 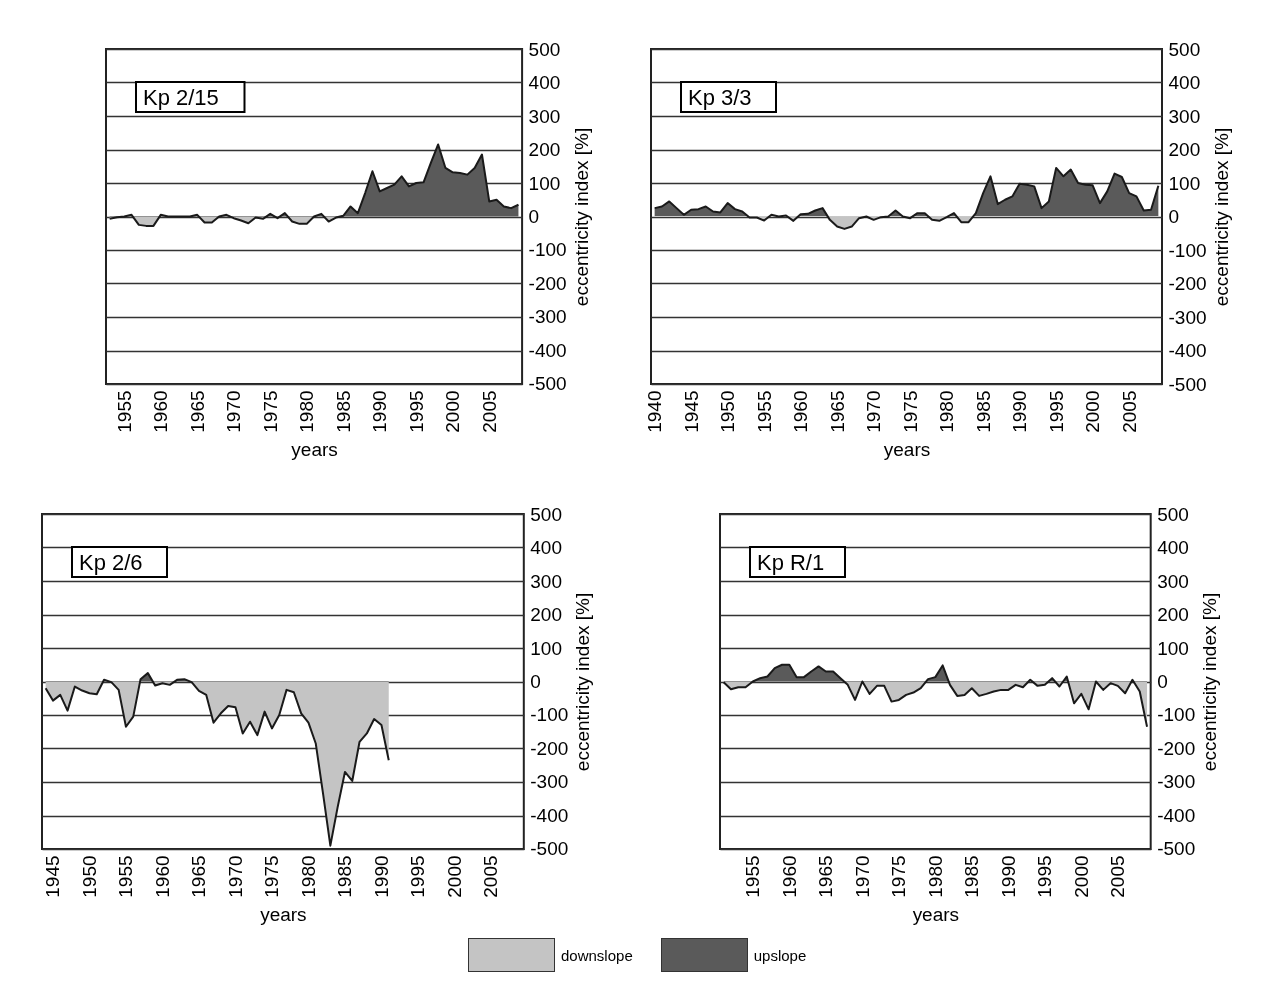 What do you see at coordinates (655, 411) in the screenshot?
I see `x-tick-label: 1940` at bounding box center [655, 411].